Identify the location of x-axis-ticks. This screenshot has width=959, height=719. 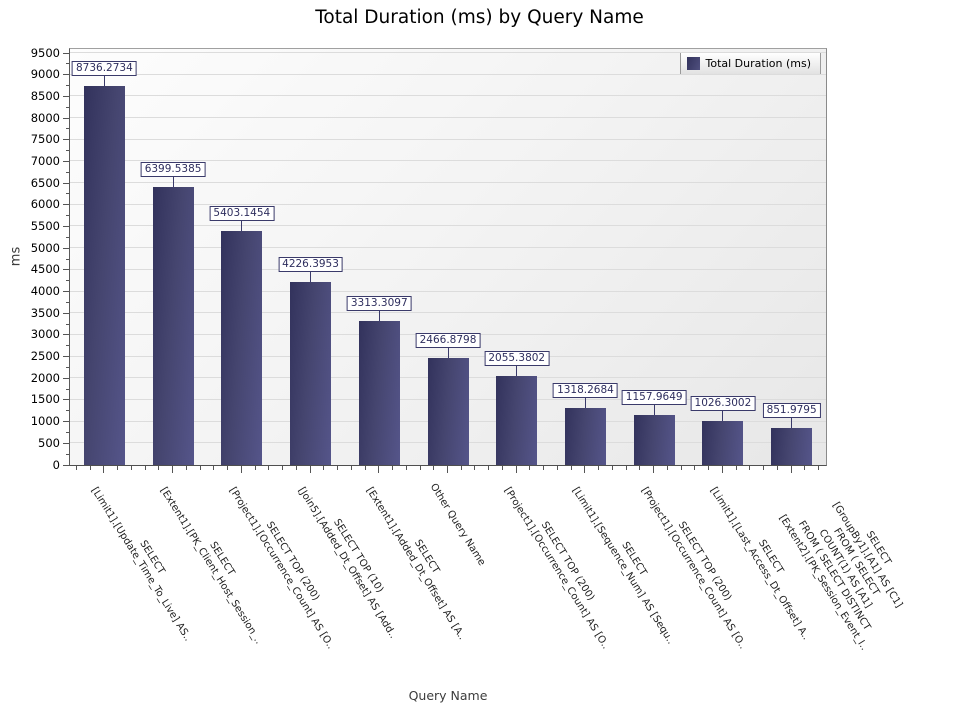
(448, 471).